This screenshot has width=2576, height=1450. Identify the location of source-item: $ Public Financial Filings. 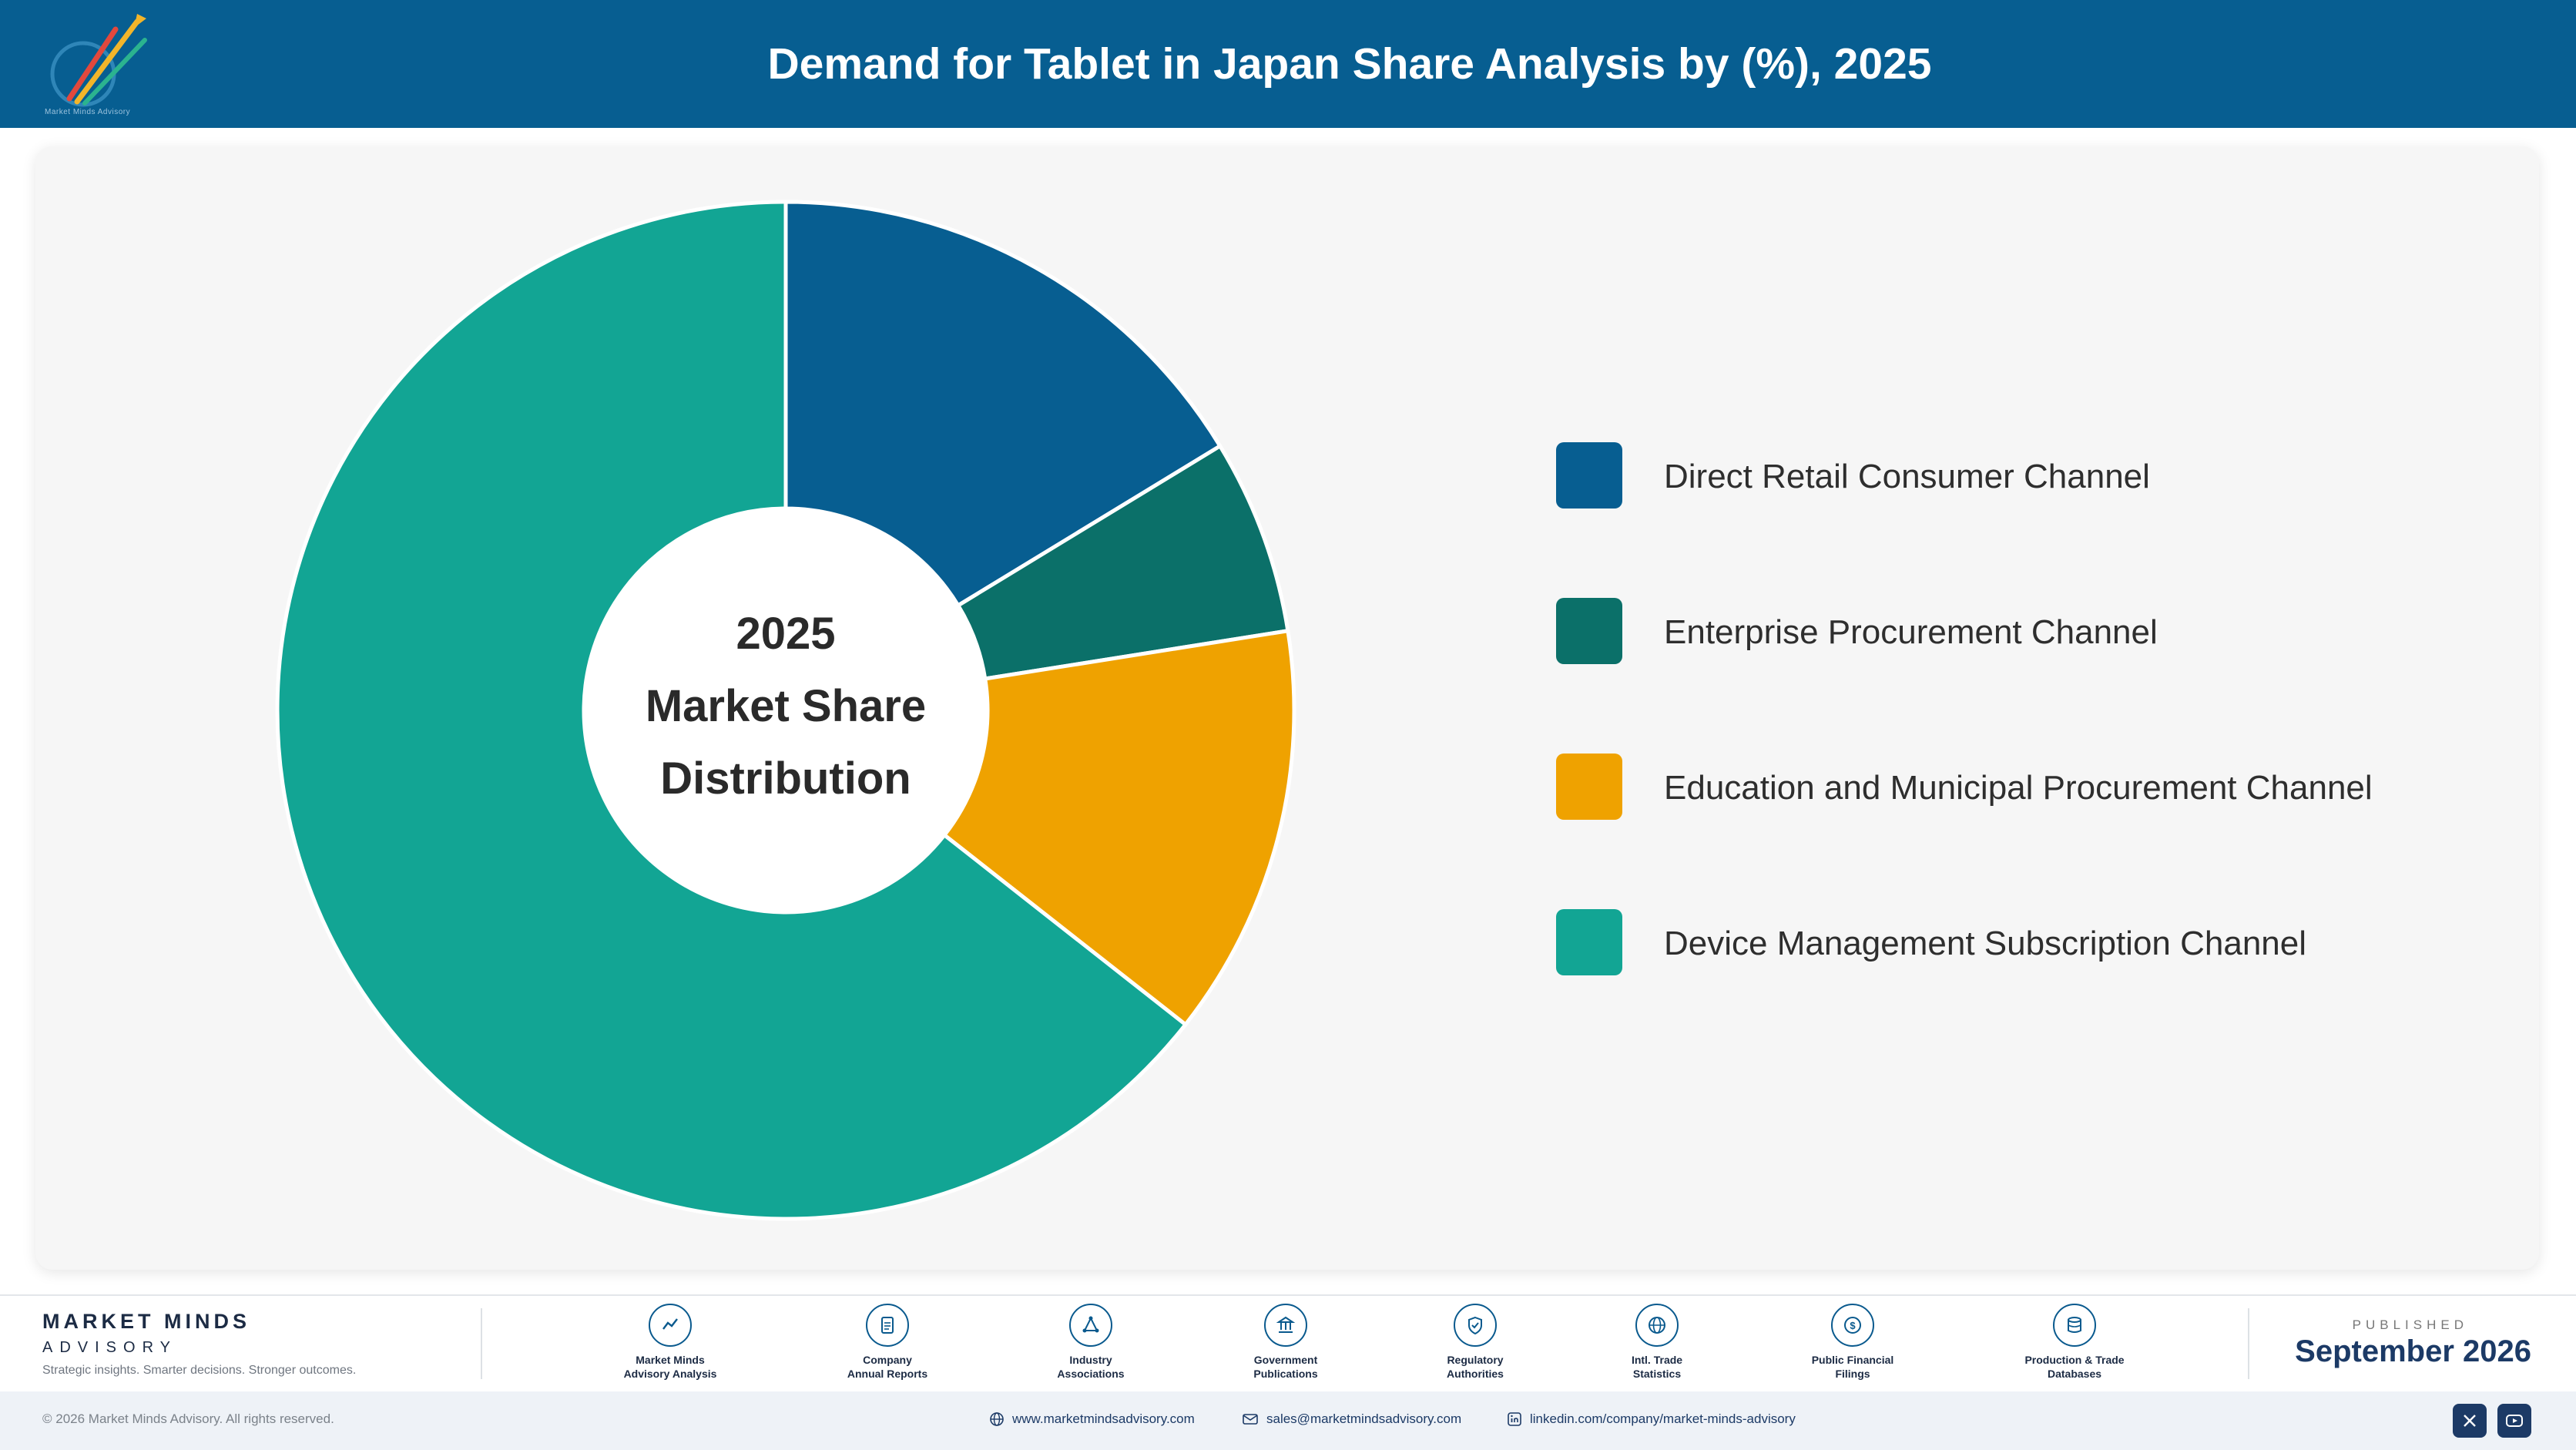
(1852, 1342).